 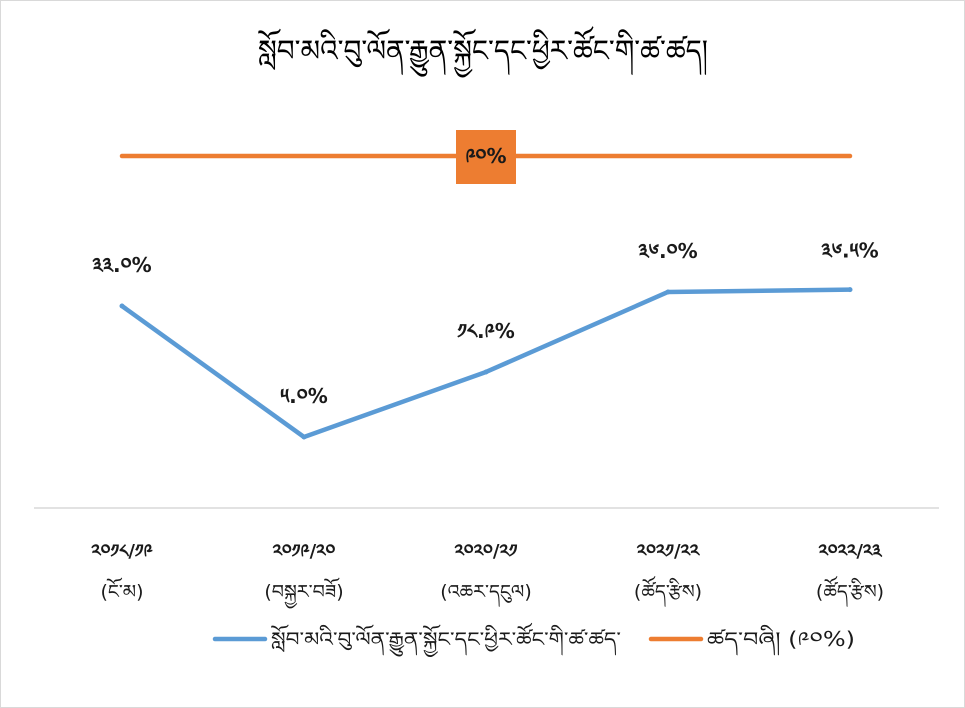 What do you see at coordinates (121, 265) in the screenshot?
I see `data-label: ༣༣.༠%` at bounding box center [121, 265].